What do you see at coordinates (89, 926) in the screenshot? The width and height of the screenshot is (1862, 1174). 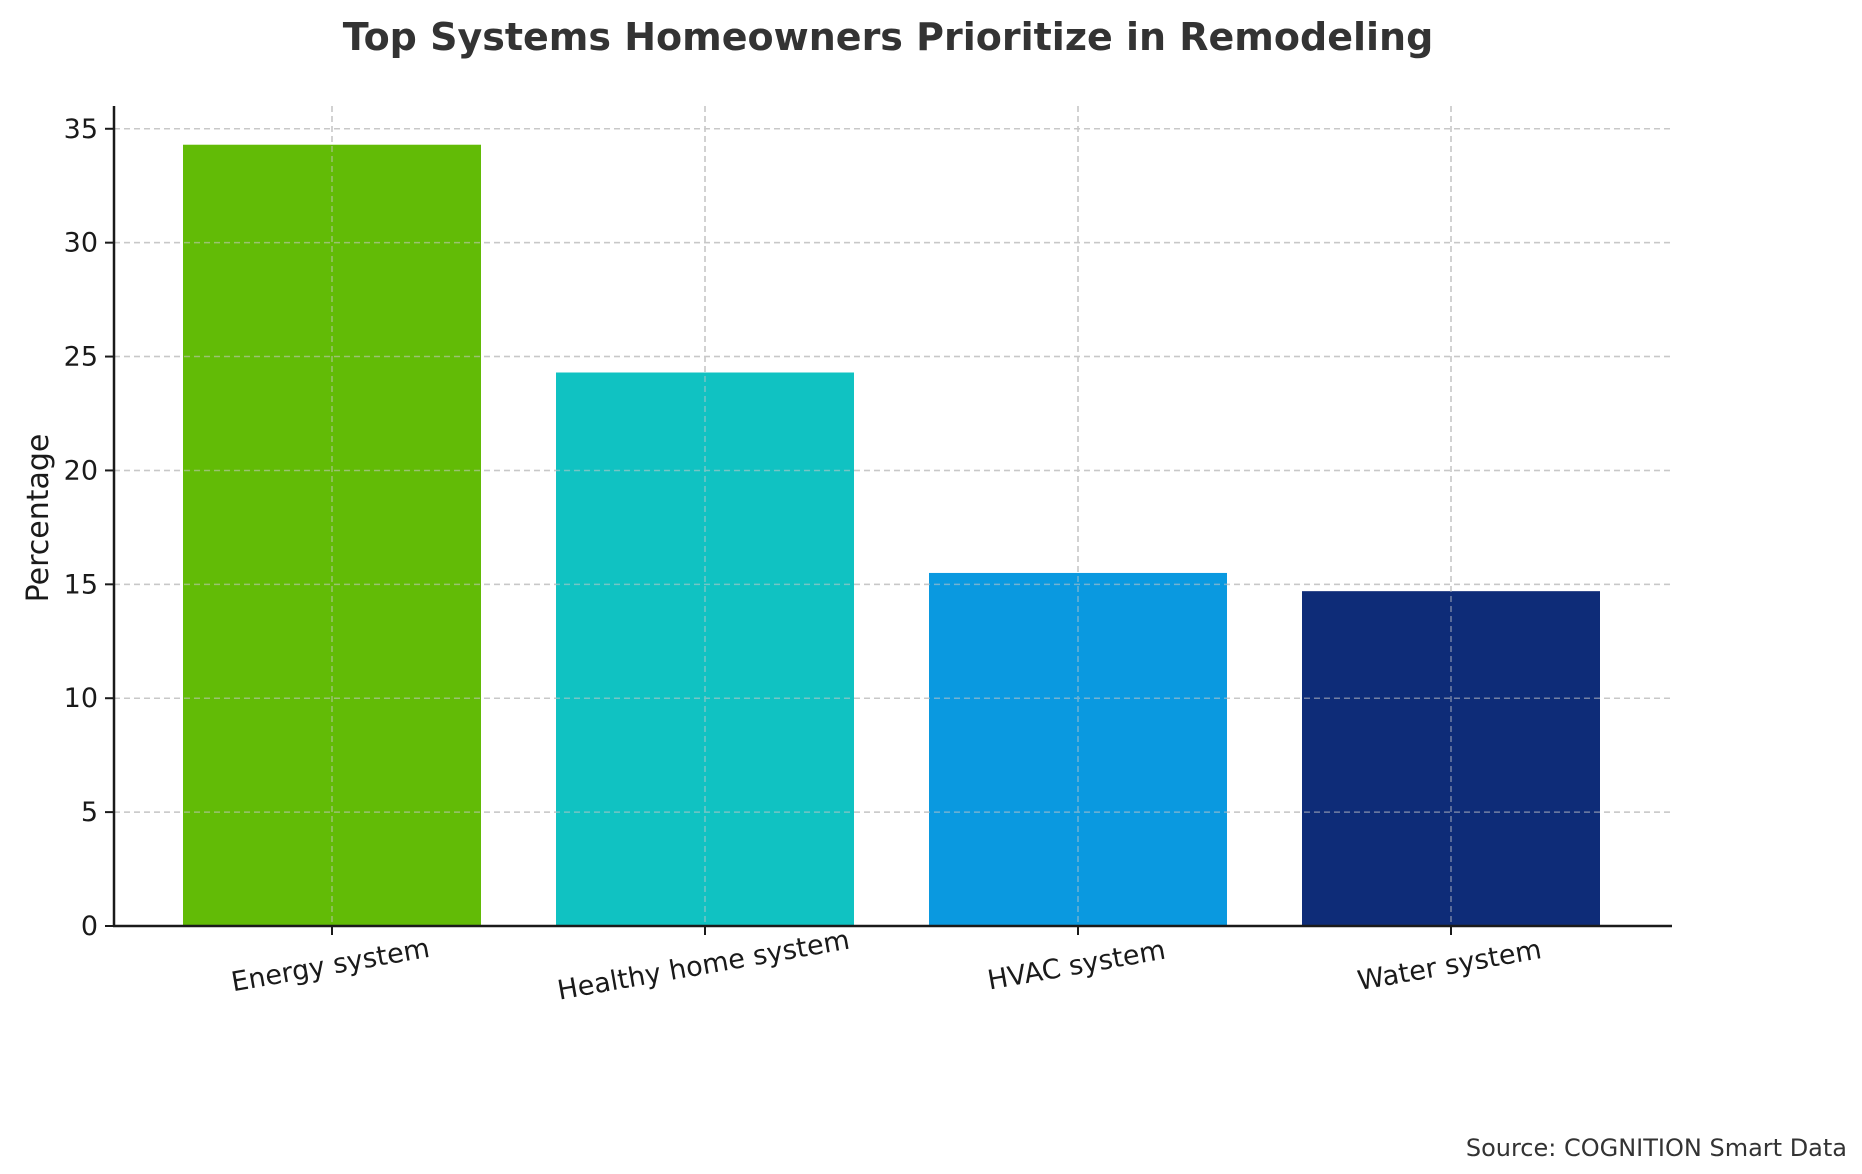 I see `y-tick-label: 0` at bounding box center [89, 926].